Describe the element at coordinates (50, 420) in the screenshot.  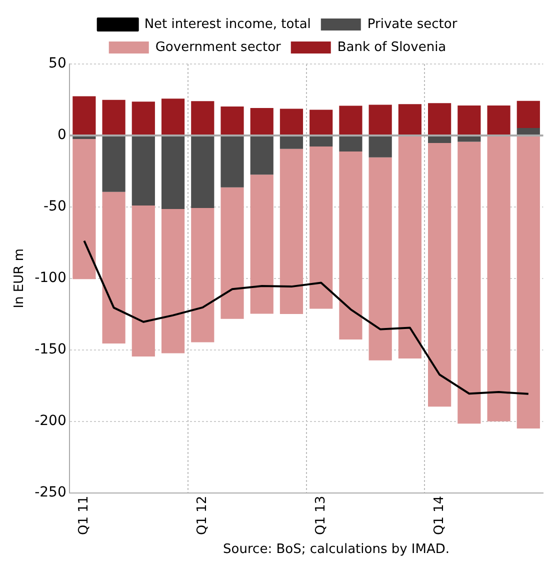
I see `y-tick-label: -200` at that location.